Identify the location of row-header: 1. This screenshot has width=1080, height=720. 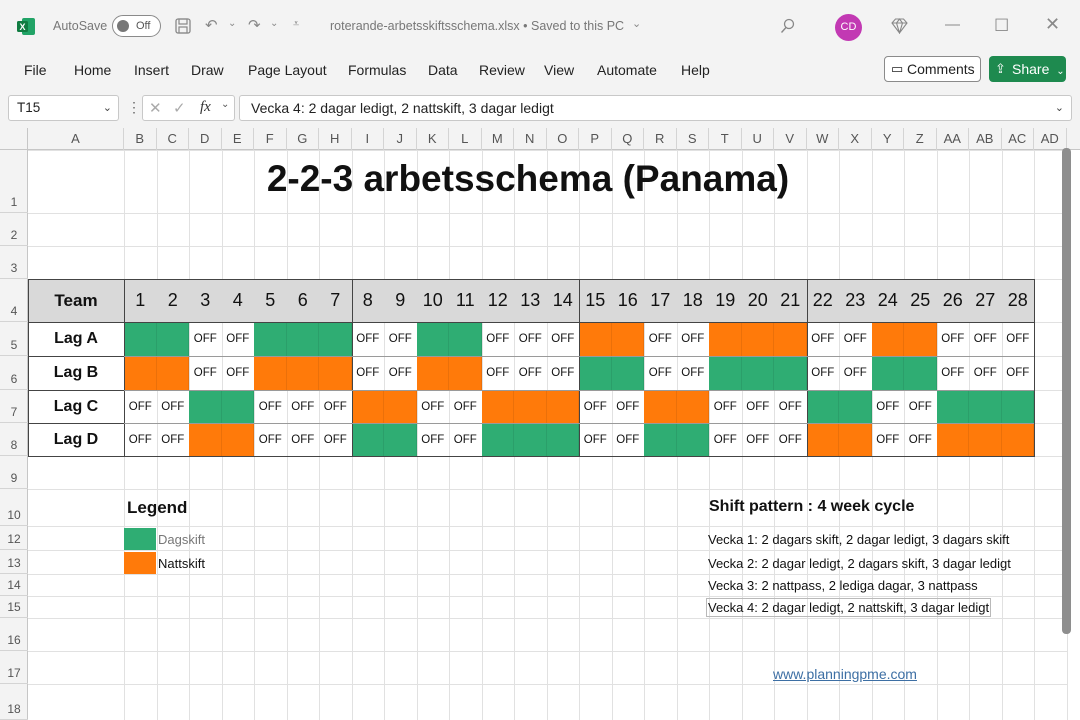
(14, 181).